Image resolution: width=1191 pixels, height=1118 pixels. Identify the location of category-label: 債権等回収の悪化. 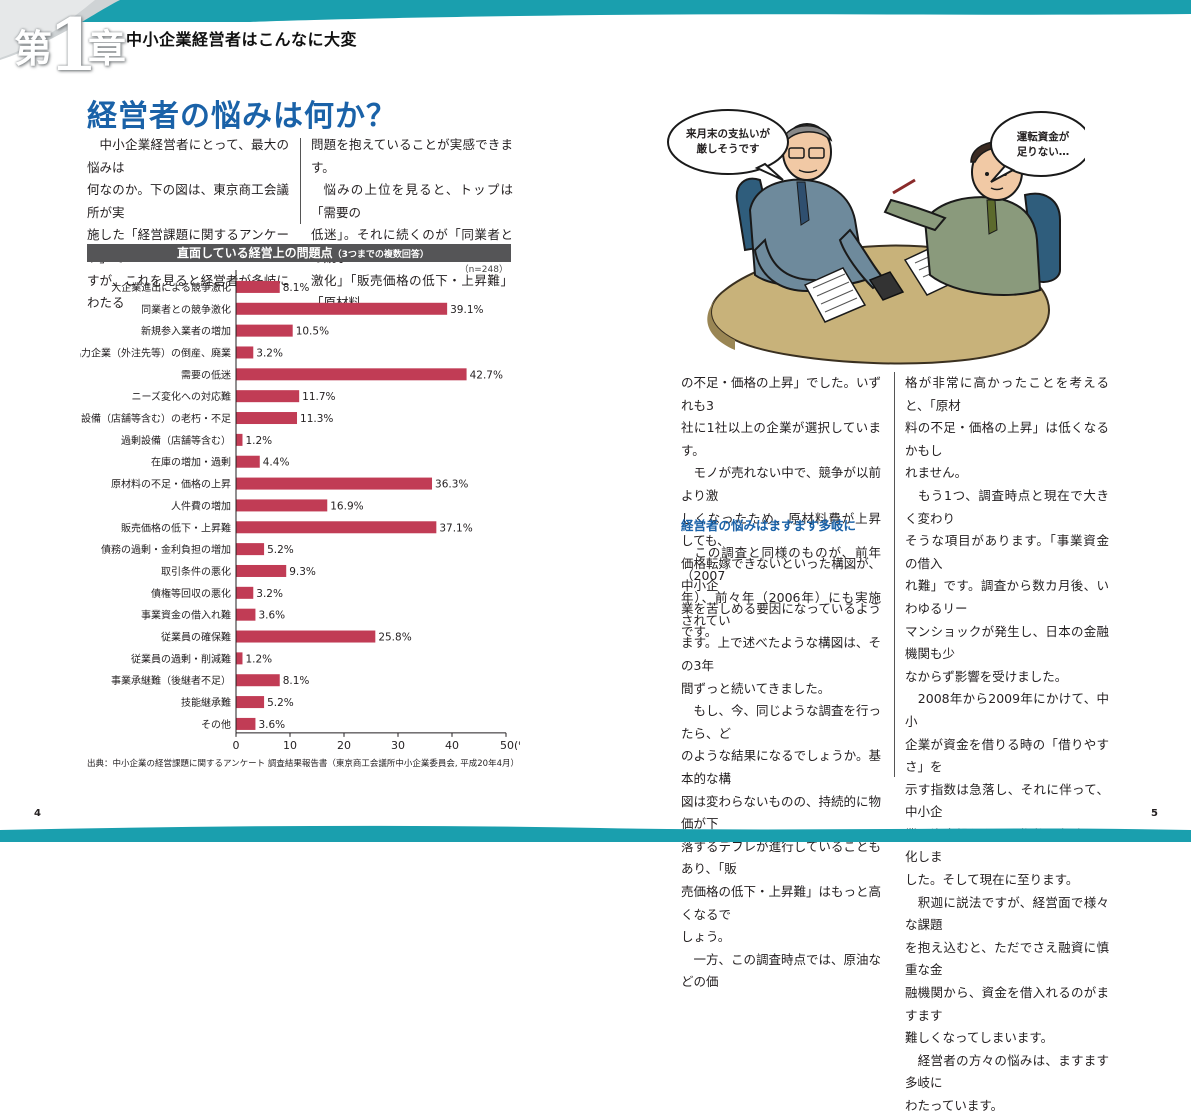
(191, 593).